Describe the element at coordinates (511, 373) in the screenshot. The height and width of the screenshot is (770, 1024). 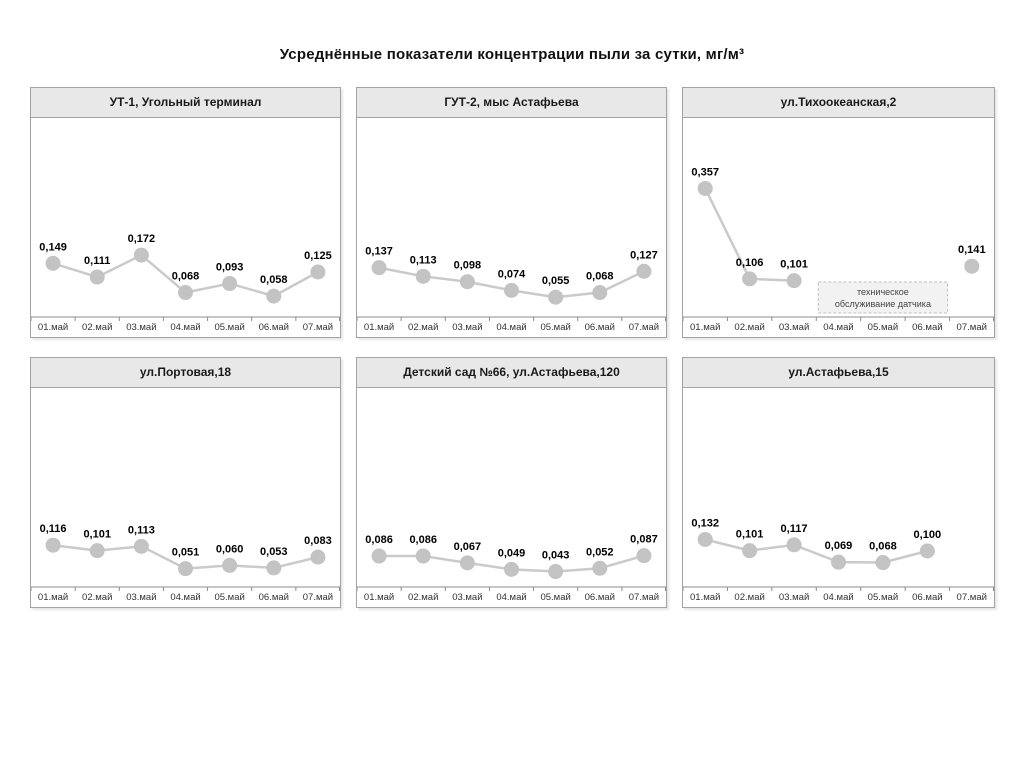
I see `chart-title: Детский сад №66, ул.Астафьева,120` at that location.